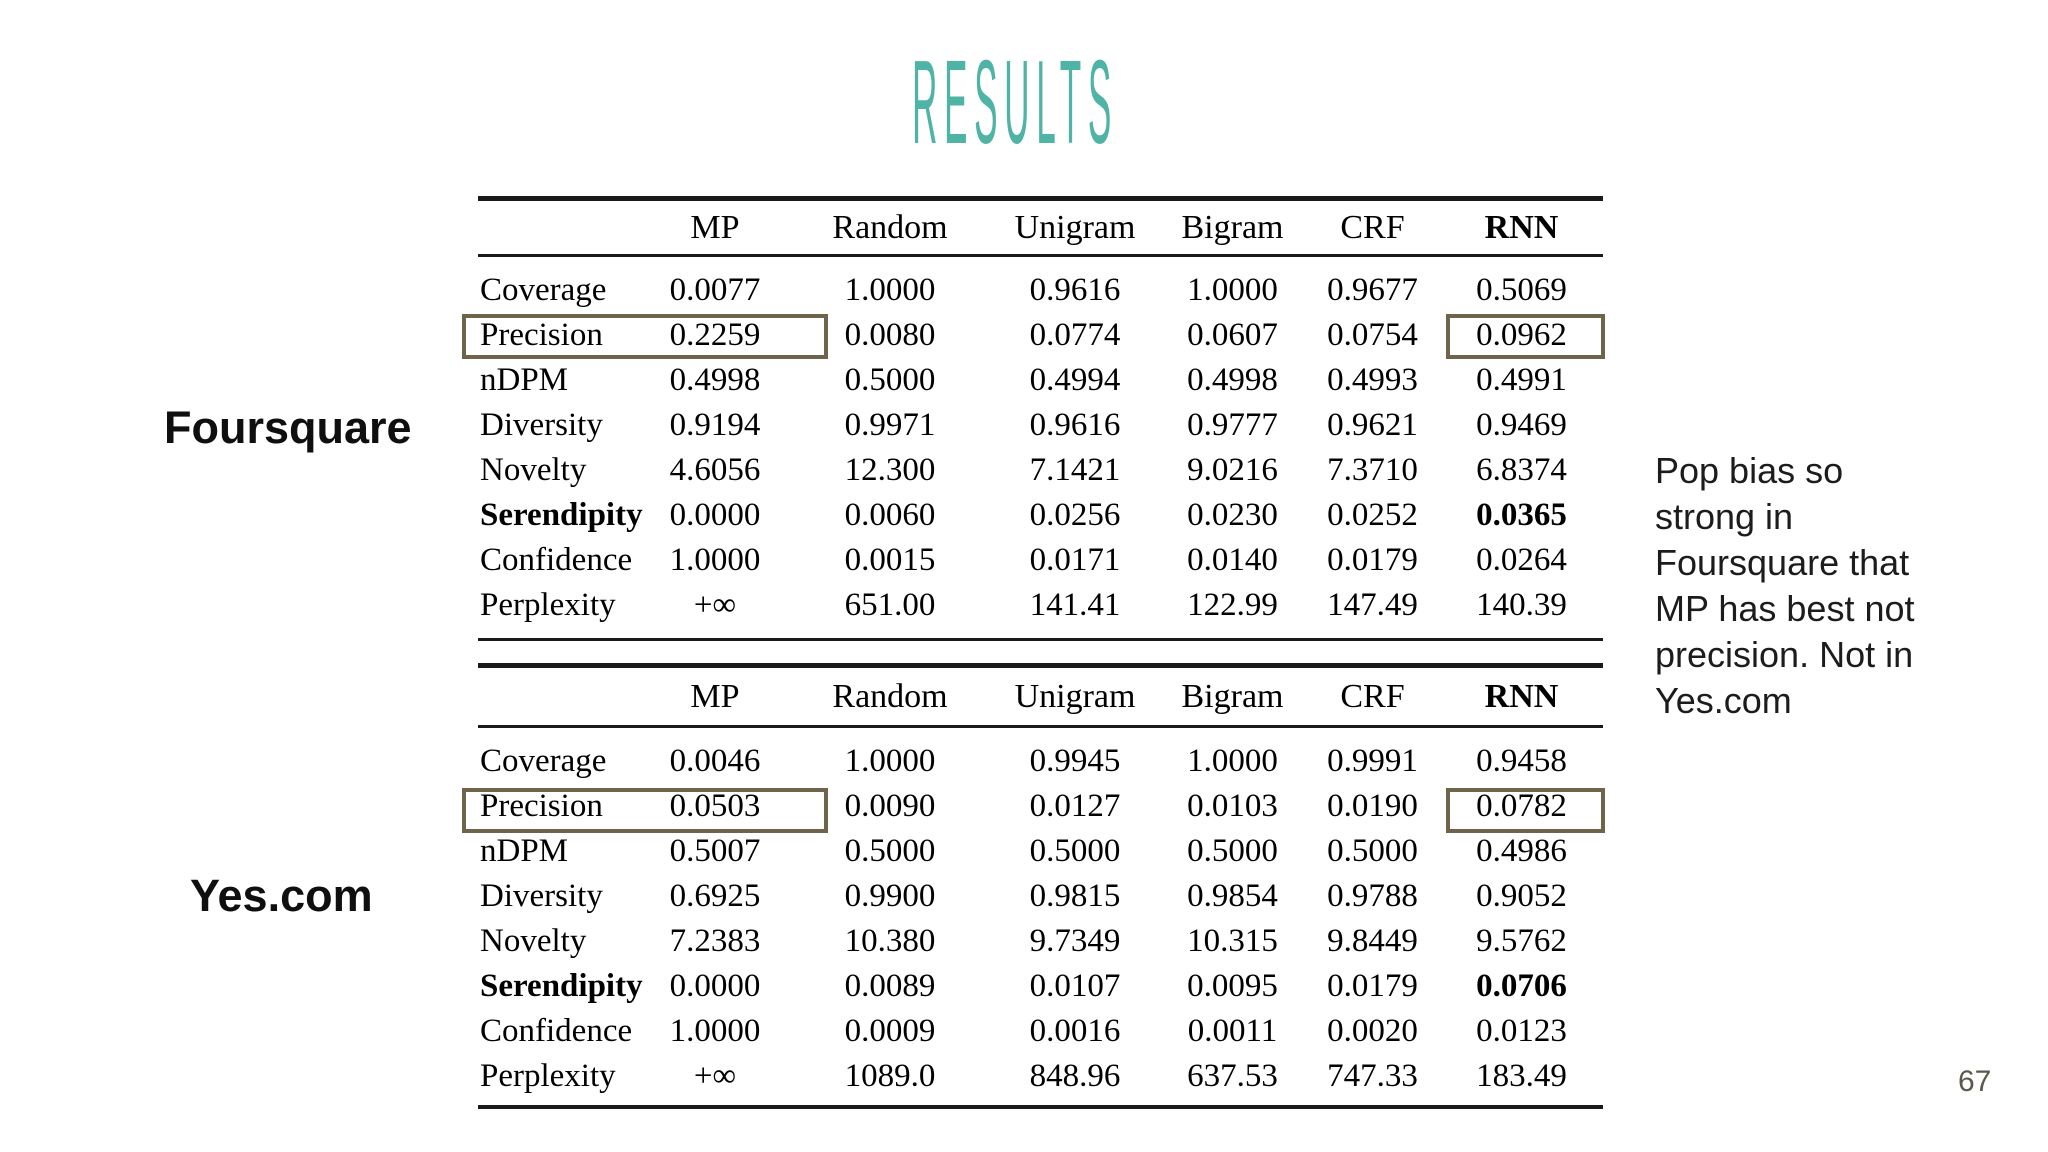 Image resolution: width=2048 pixels, height=1152 pixels. I want to click on value-cell: 0.9052, so click(1521, 895).